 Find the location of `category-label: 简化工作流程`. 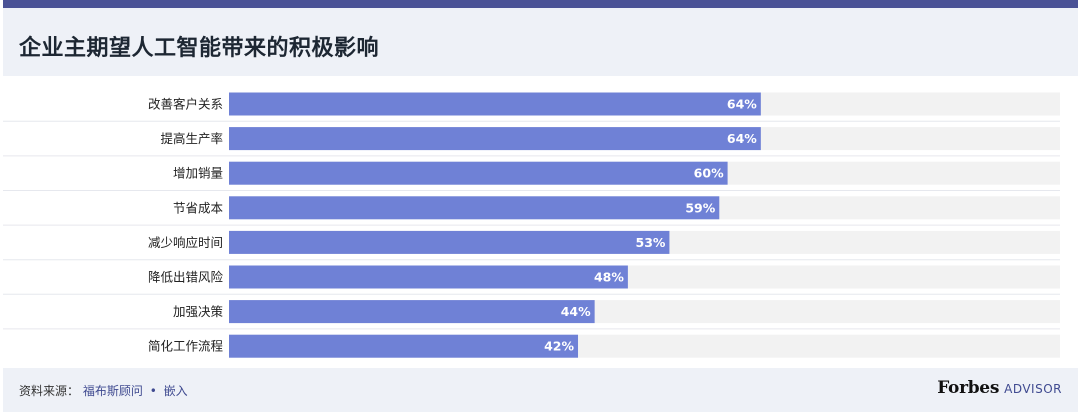

category-label: 简化工作流程 is located at coordinates (186, 346).